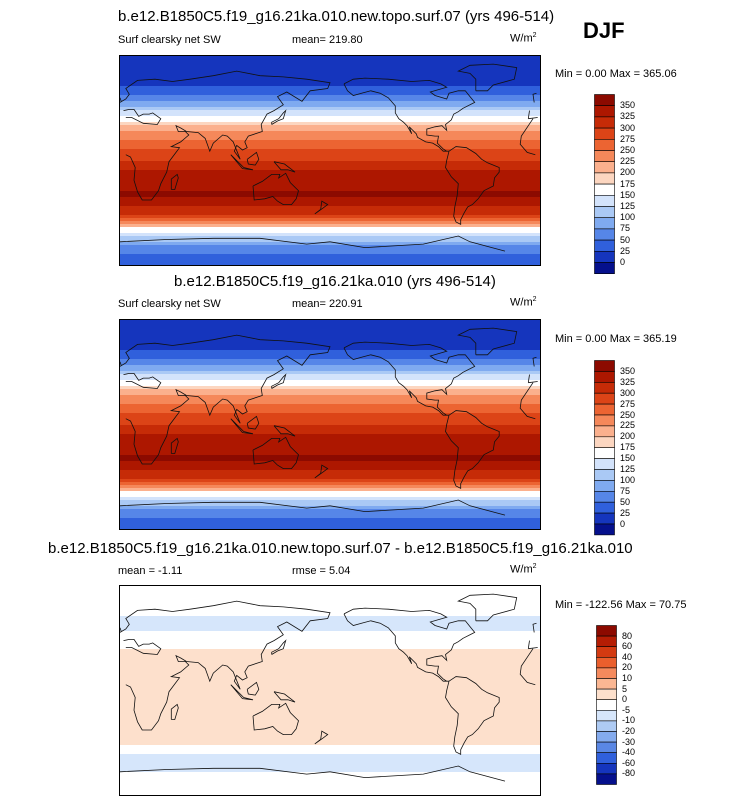 This screenshot has width=733, height=801. Describe the element at coordinates (327, 304) in the screenshot. I see `panel2-mean: mean= 220.91` at that location.